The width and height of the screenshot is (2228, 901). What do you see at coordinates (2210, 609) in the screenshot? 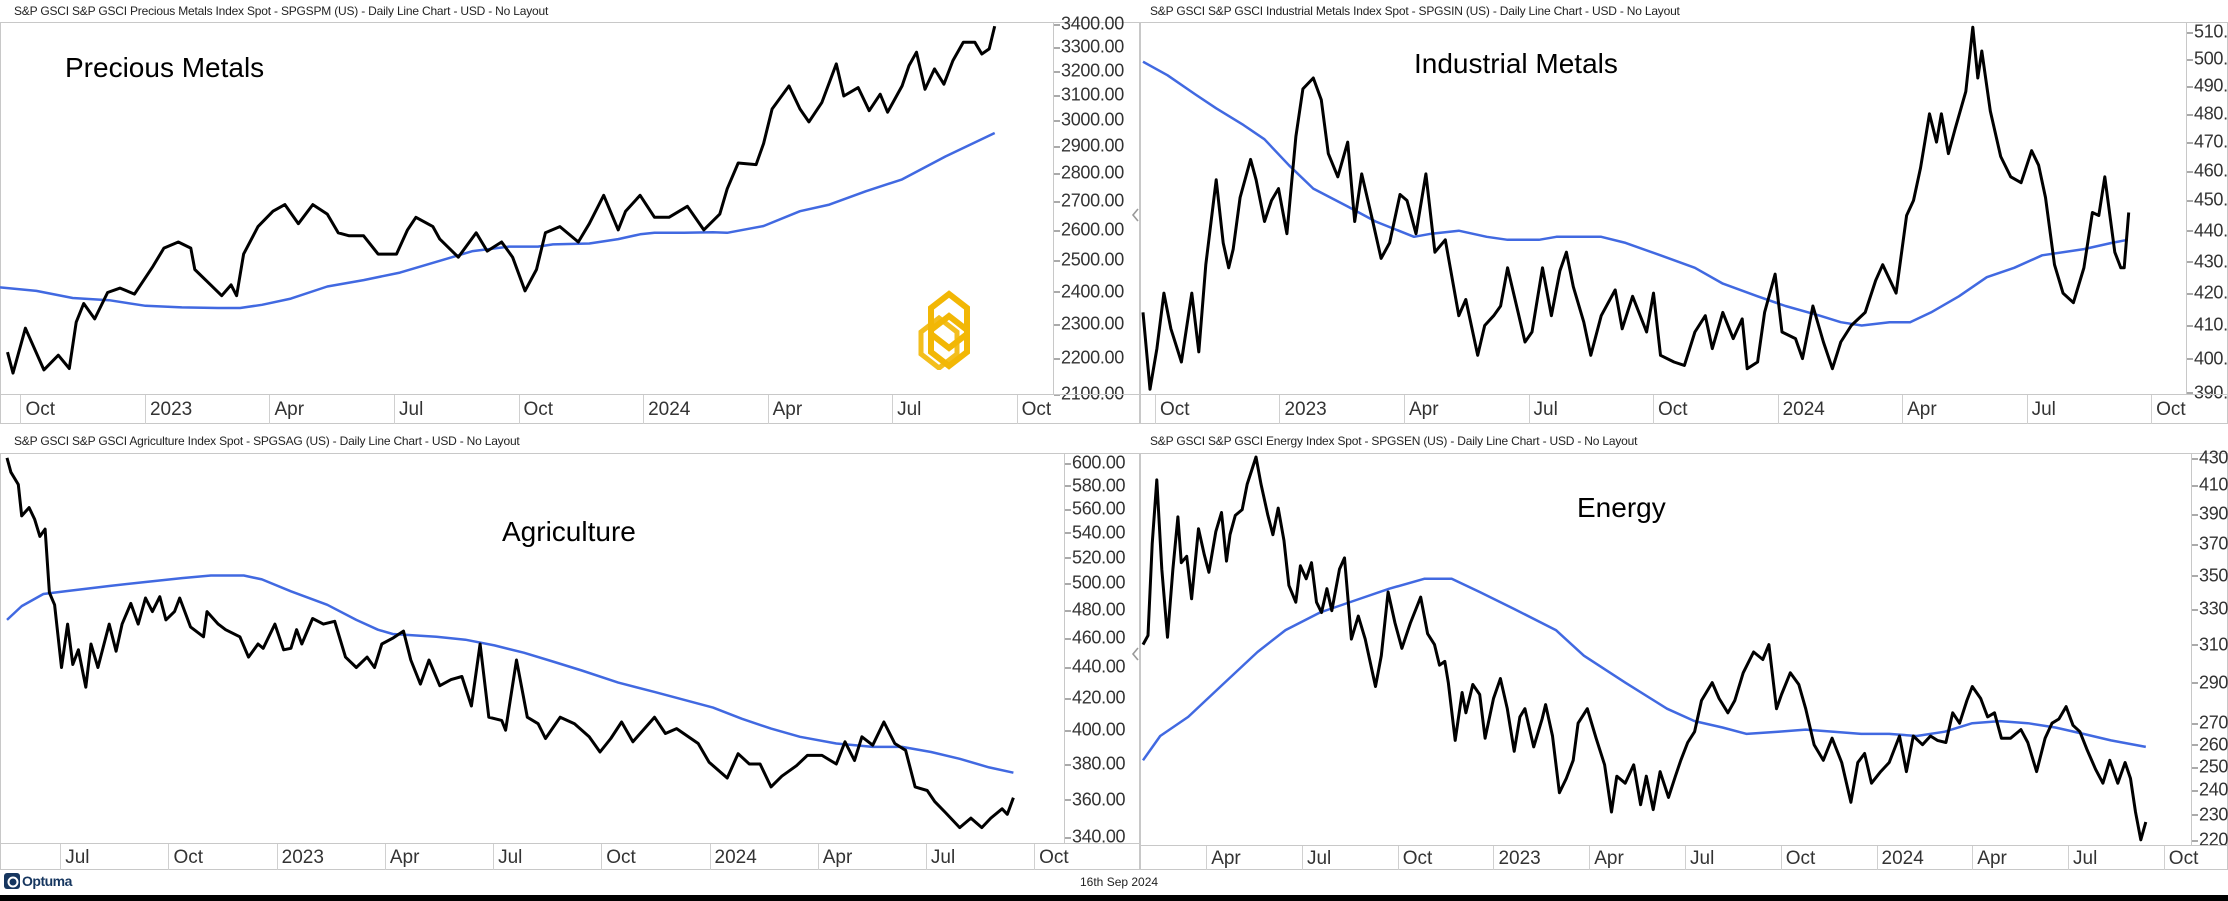
I see `y-tick-label: 330.00` at bounding box center [2210, 609].